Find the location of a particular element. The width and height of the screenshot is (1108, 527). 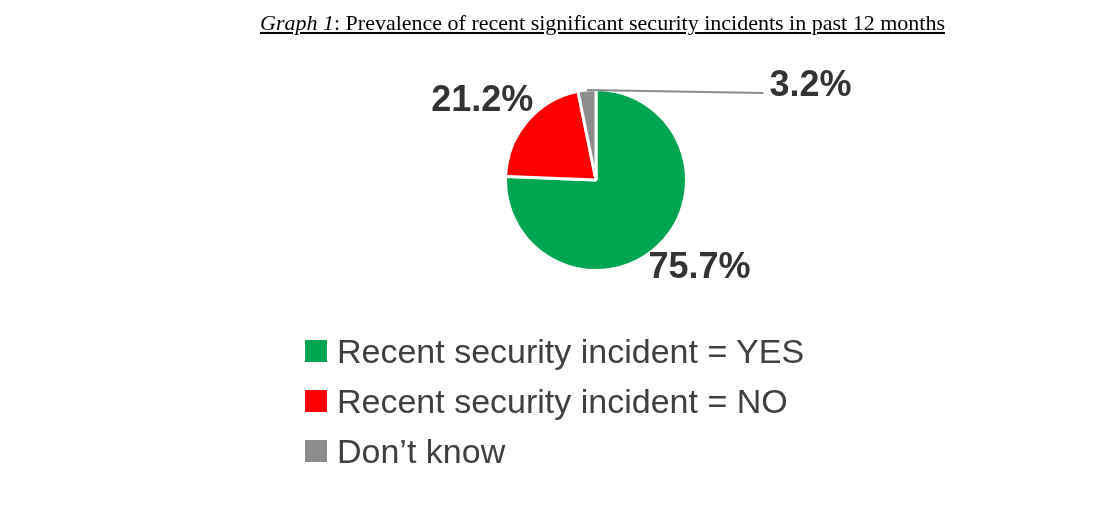

data-label: 75.7% is located at coordinates (699, 265).